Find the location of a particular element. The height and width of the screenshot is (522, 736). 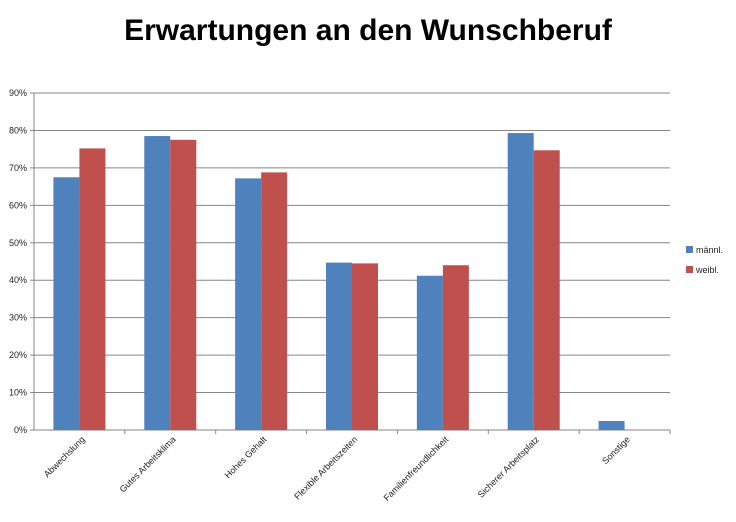

y-tick-label: 50% is located at coordinates (18, 243).